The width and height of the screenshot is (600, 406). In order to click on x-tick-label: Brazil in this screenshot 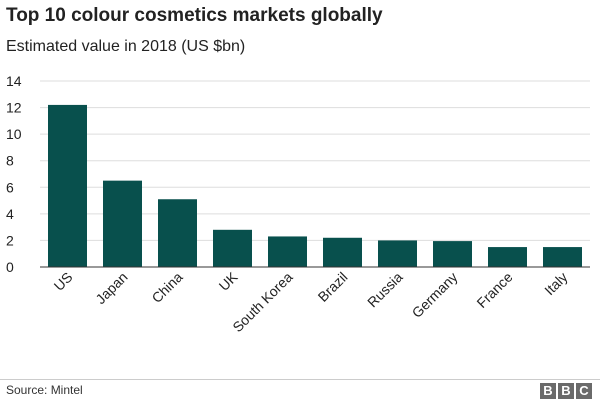, I will do `click(333, 287)`.